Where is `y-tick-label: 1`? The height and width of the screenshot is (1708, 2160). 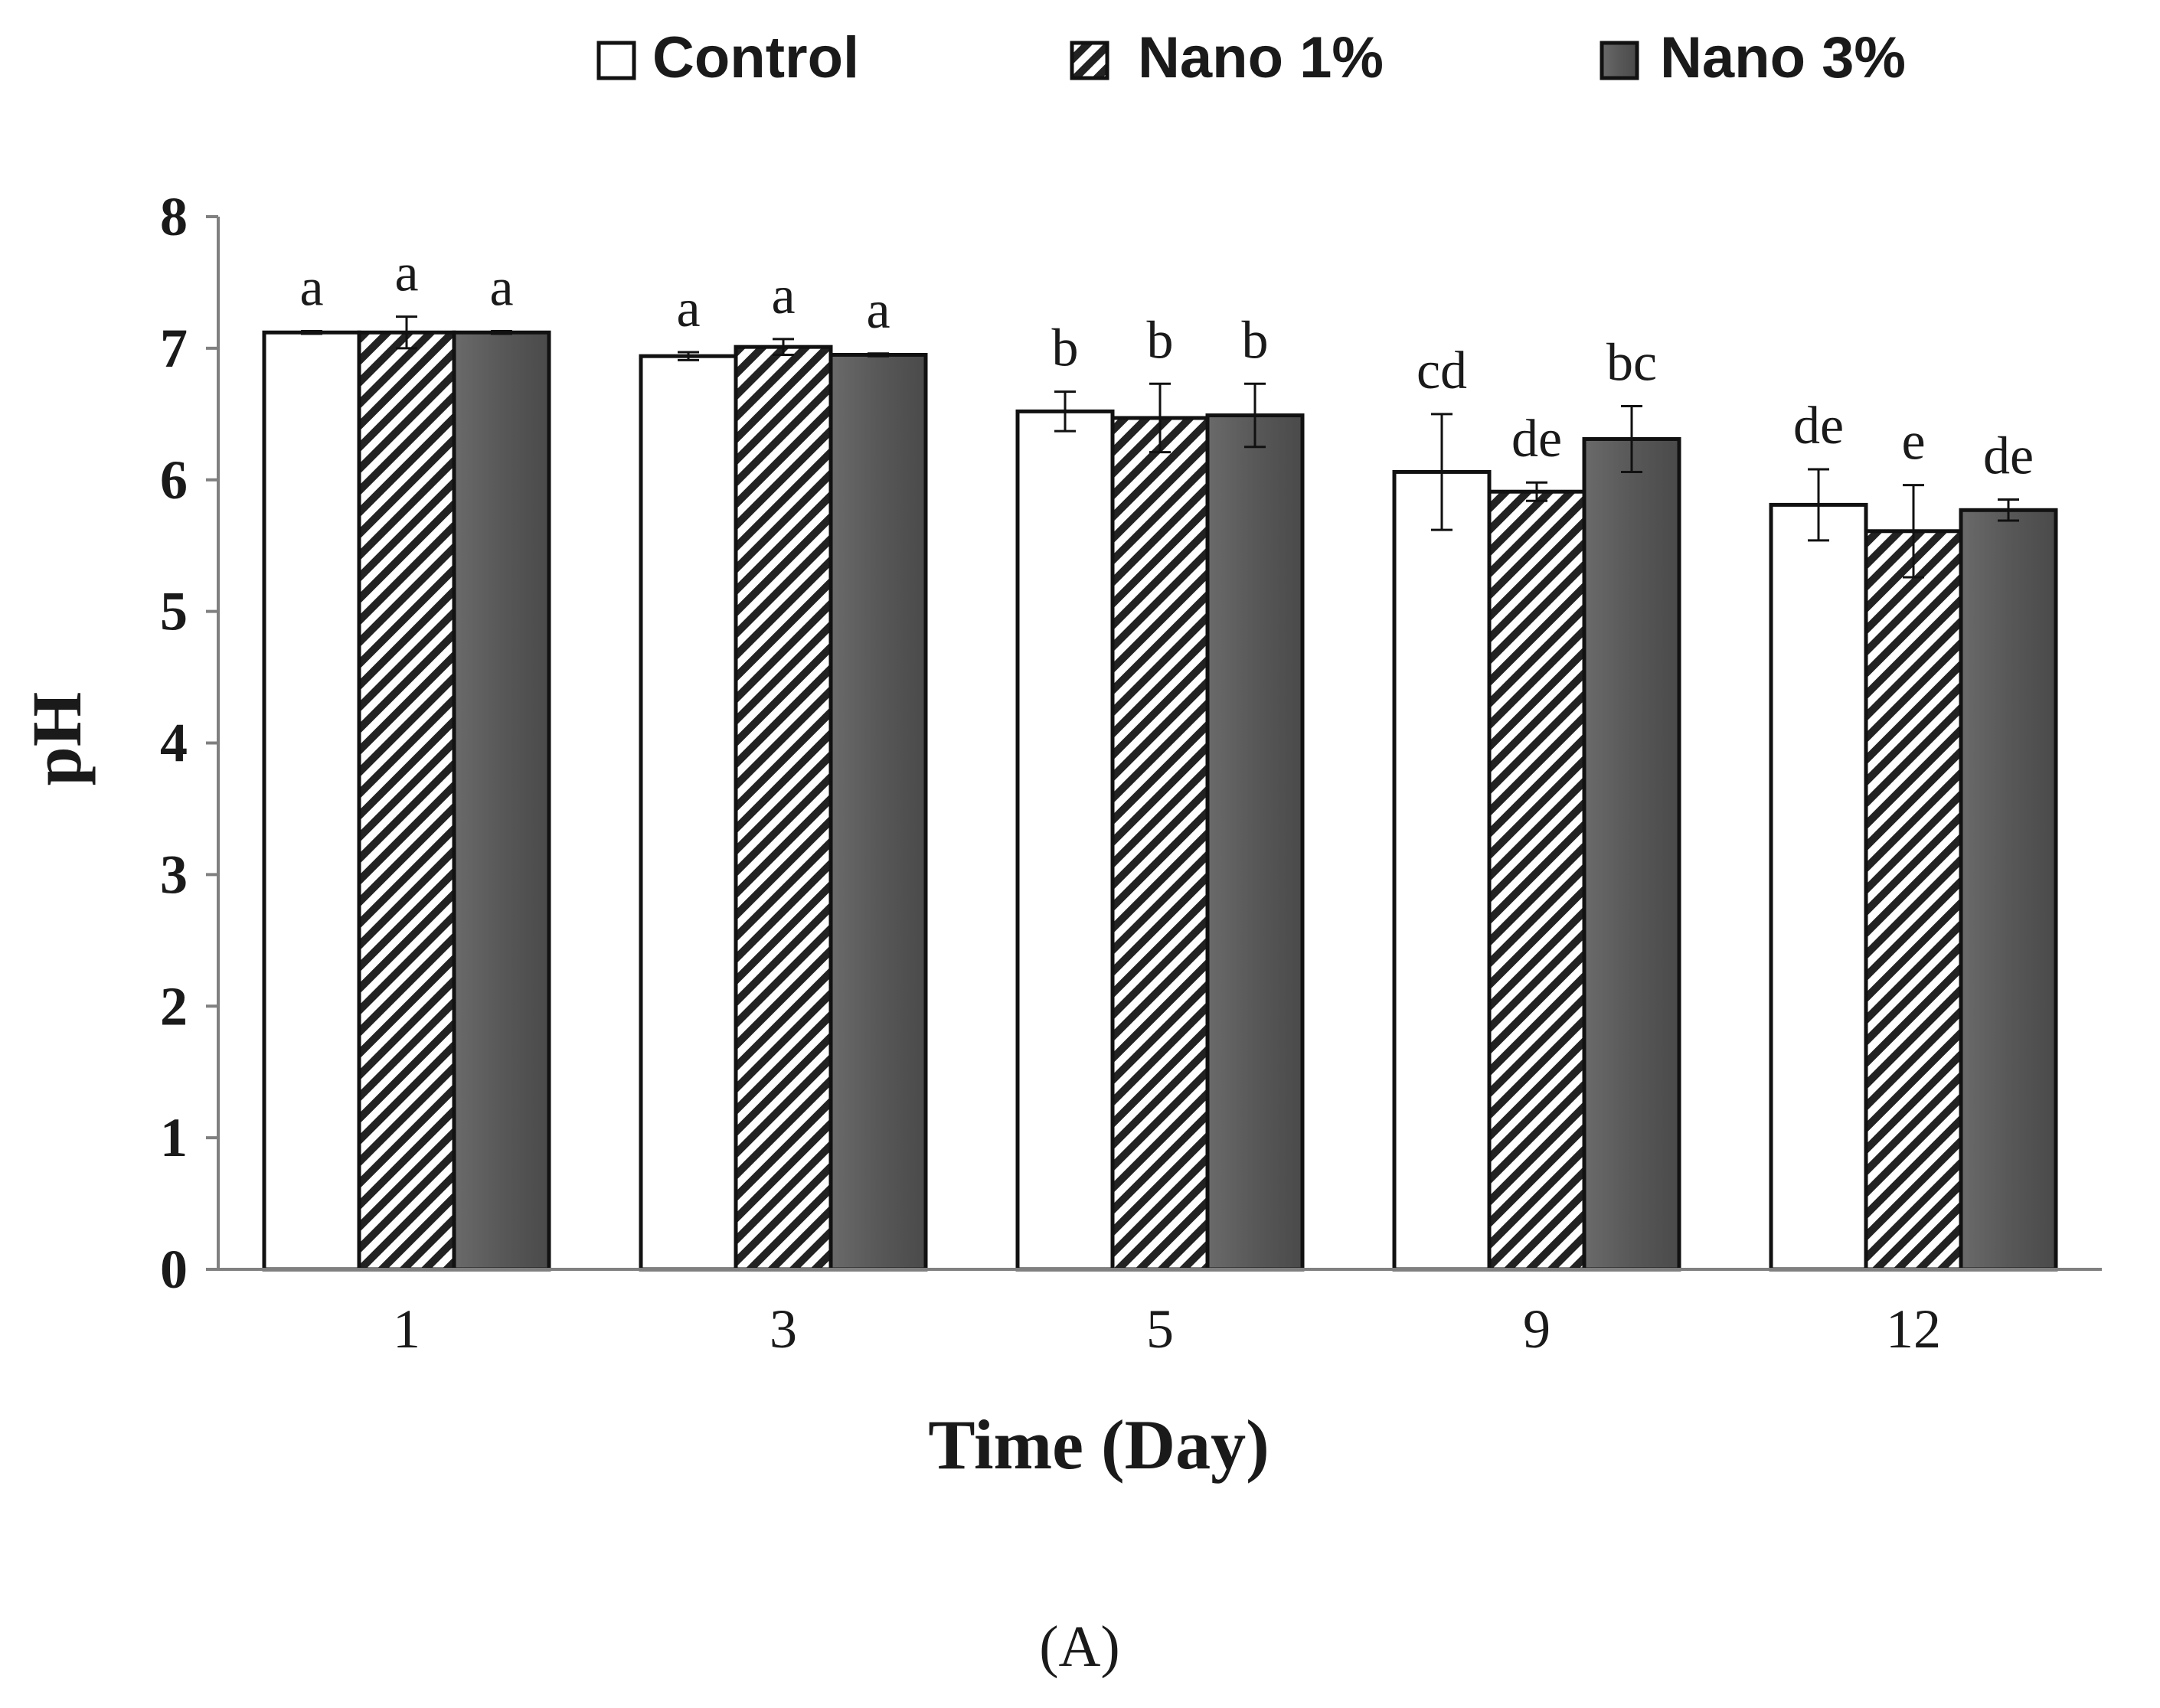
y-tick-label: 1 is located at coordinates (174, 1138).